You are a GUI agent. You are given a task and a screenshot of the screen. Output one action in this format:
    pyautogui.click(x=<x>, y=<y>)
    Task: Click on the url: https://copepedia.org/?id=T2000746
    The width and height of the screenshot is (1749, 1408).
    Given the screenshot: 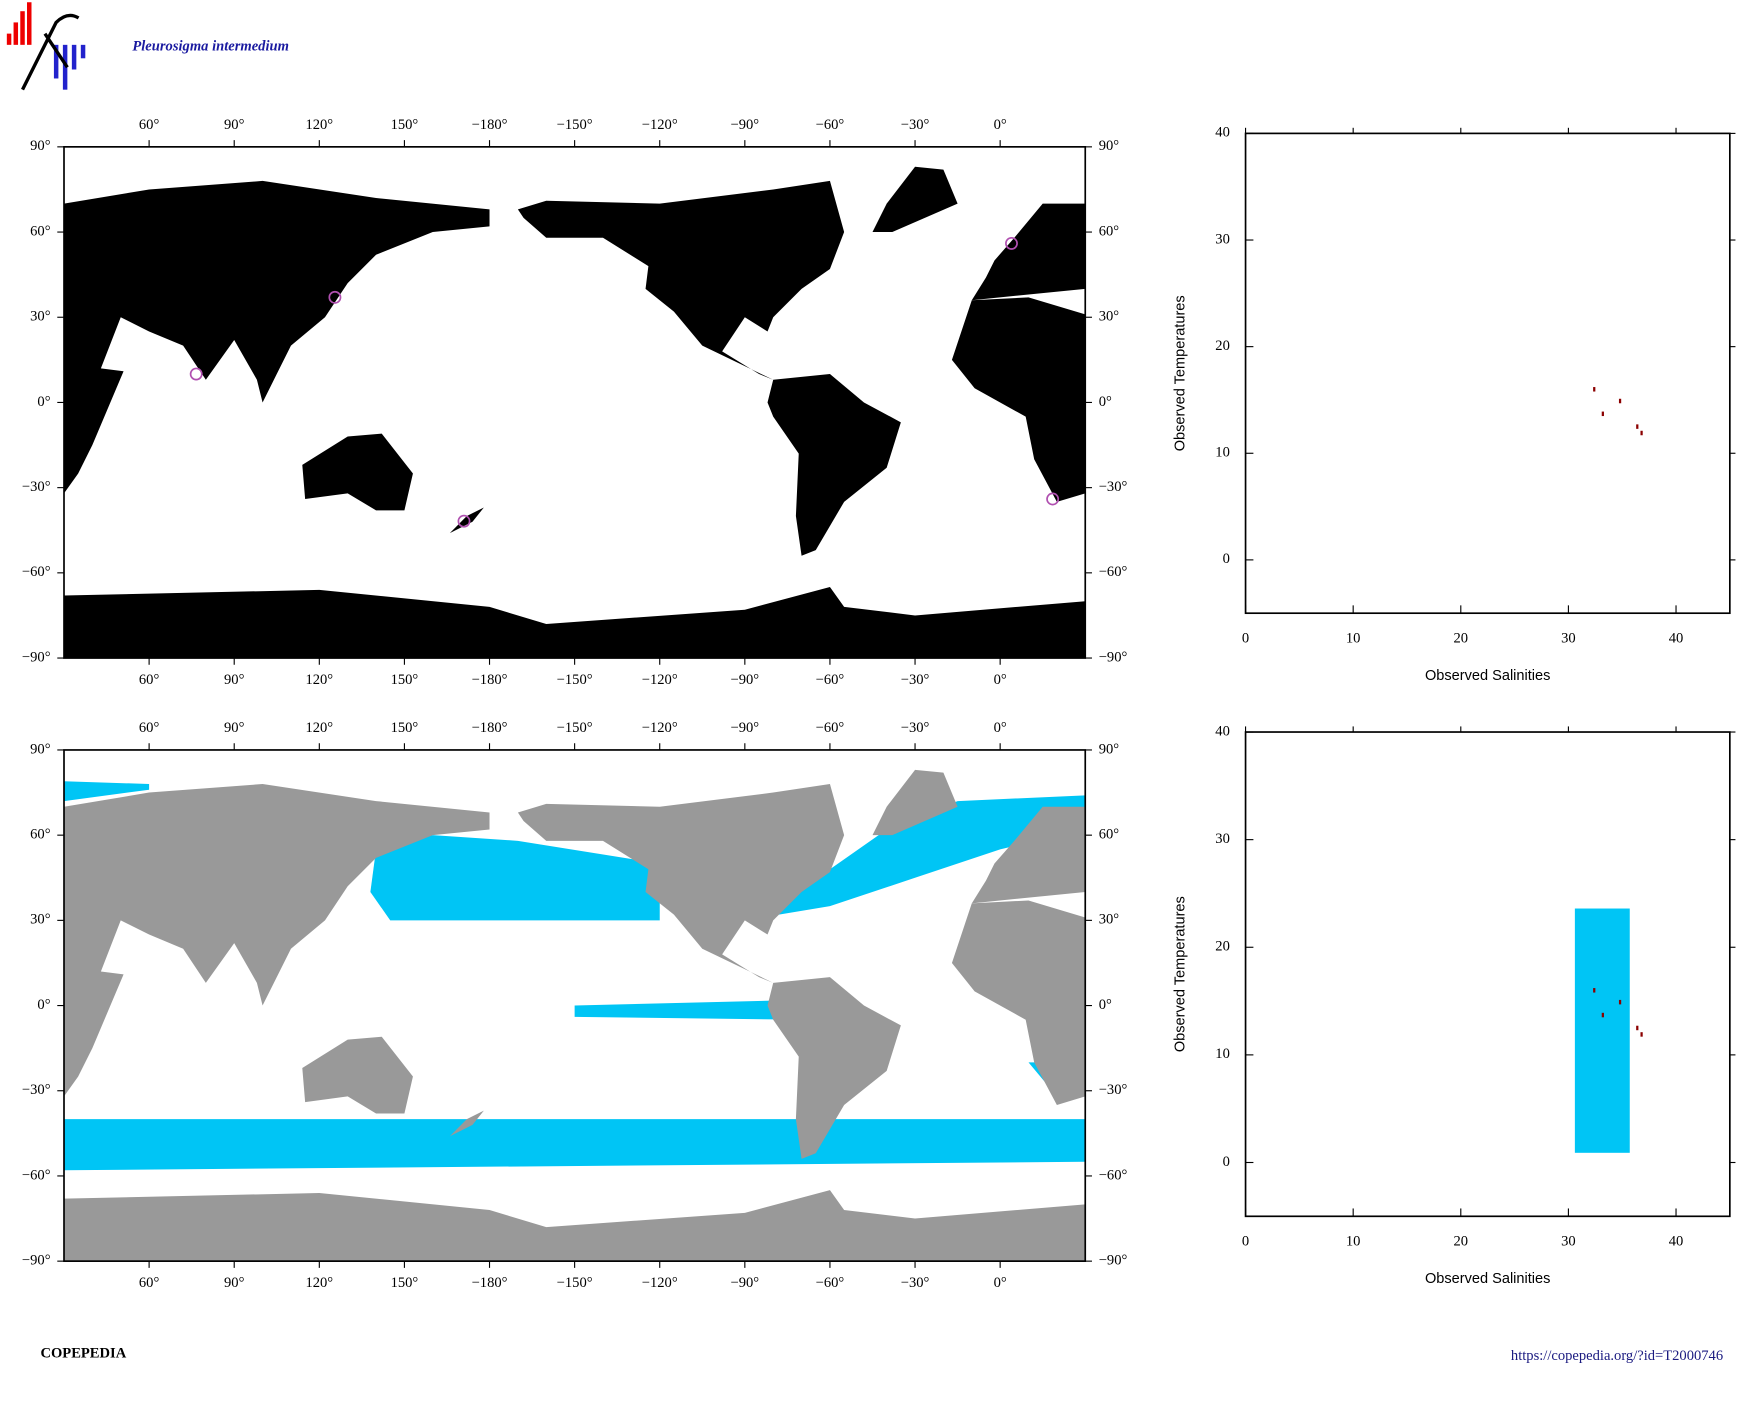 What is the action you would take?
    pyautogui.click(x=1617, y=1356)
    